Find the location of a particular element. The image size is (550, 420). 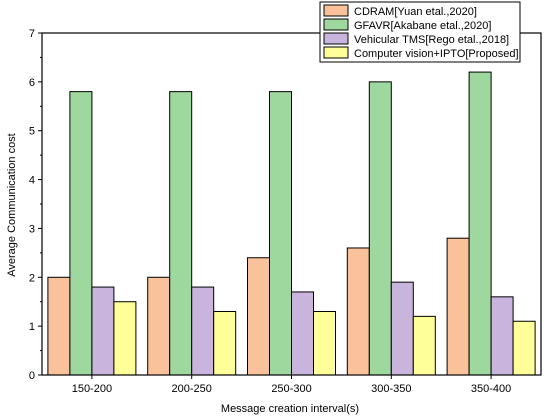

x-tick-label: 250-300 is located at coordinates (291, 389).